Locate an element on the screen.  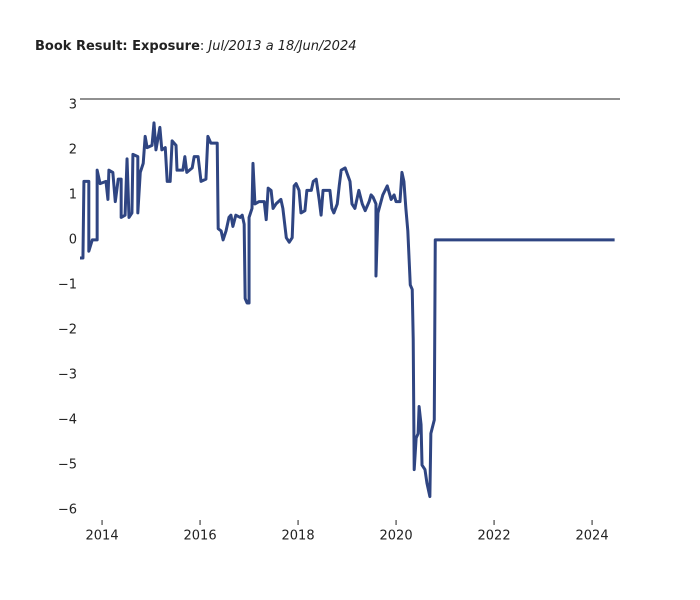
y-tick-label: −6 is located at coordinates (67, 510).